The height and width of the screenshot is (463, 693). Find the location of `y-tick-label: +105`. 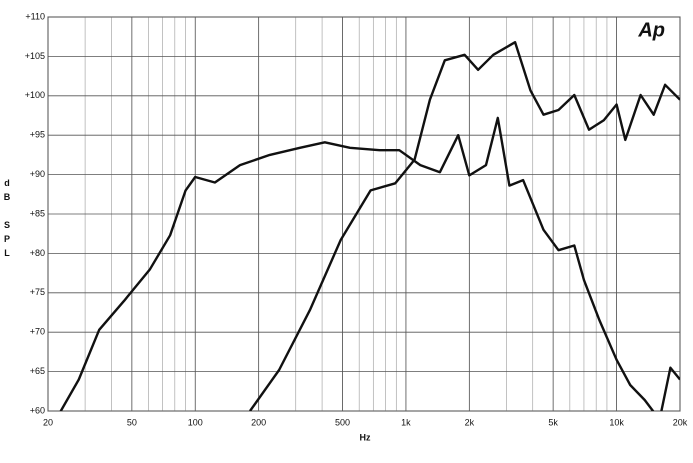

y-tick-label: +105 is located at coordinates (35, 56).